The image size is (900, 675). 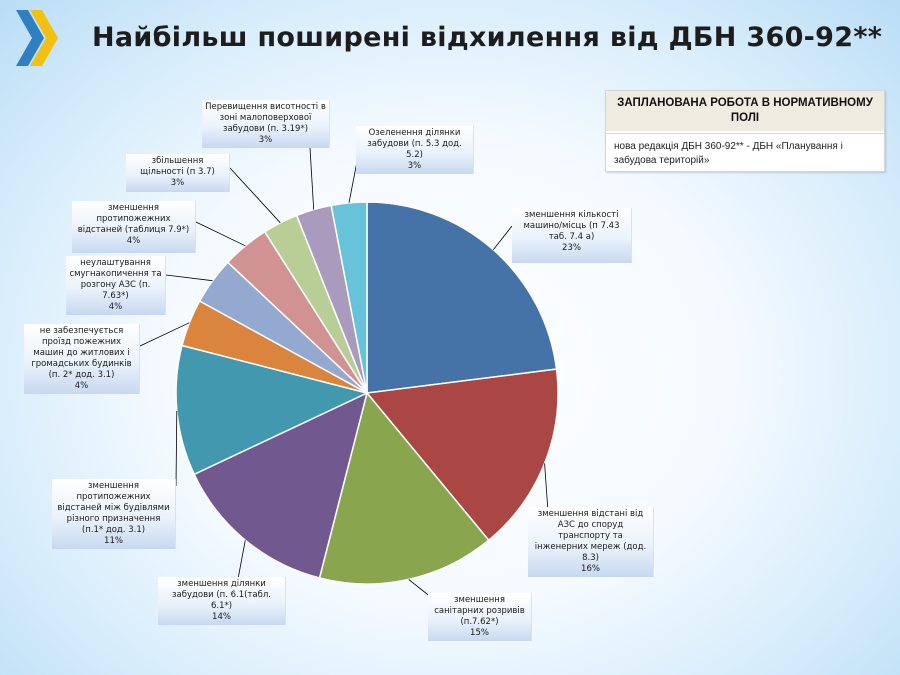 I want to click on slice-value-label: 15%, so click(x=479, y=633).